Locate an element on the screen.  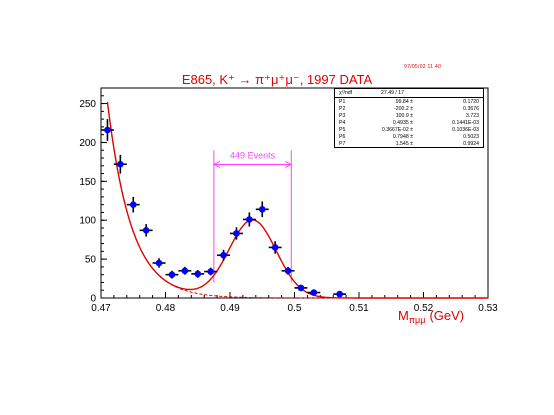
x-tick-label: 0.48 is located at coordinates (166, 308).